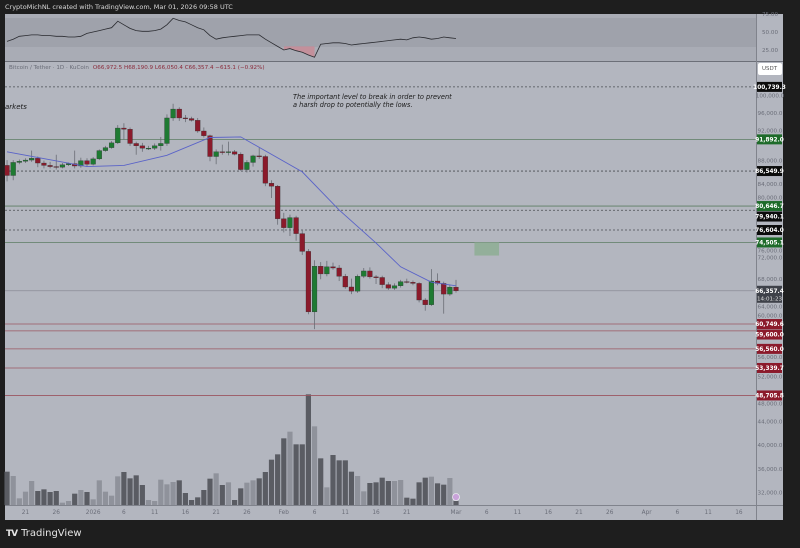  What do you see at coordinates (769, 350) in the screenshot?
I see `price-level-label: 56,560.0` at bounding box center [769, 350].